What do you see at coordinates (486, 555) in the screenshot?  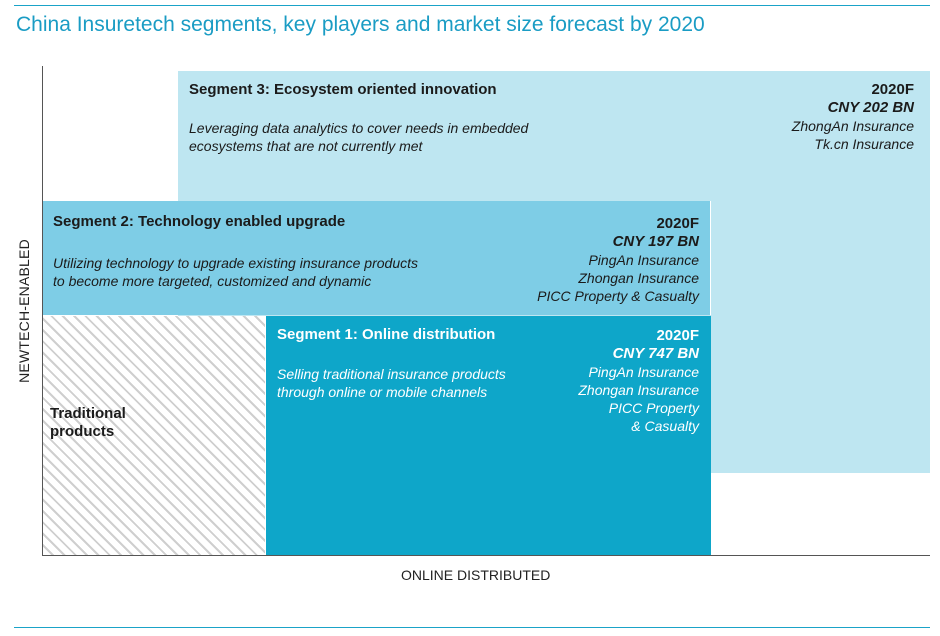 I see `x-axis-line` at bounding box center [486, 555].